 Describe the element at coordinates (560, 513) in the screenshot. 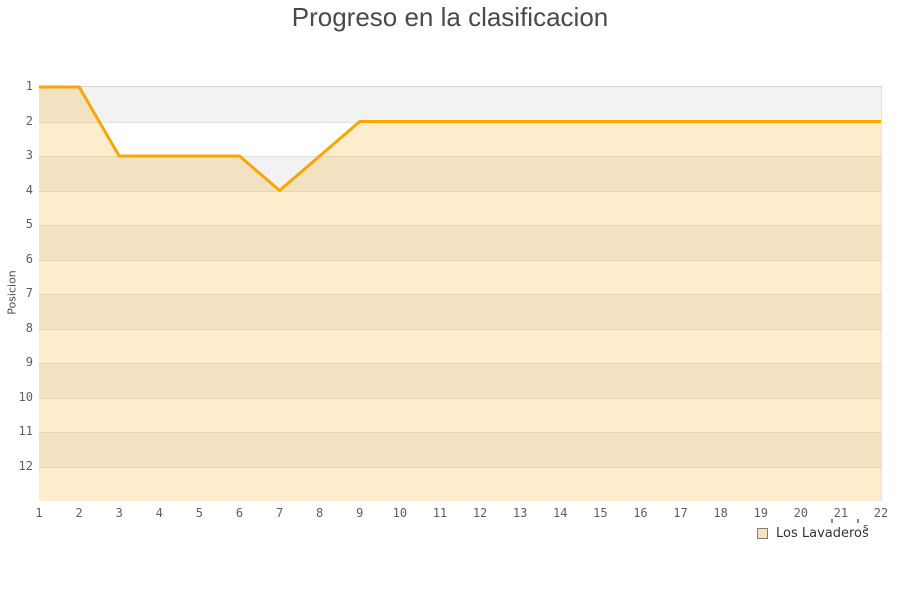

I see `x-tick-label: 14` at that location.